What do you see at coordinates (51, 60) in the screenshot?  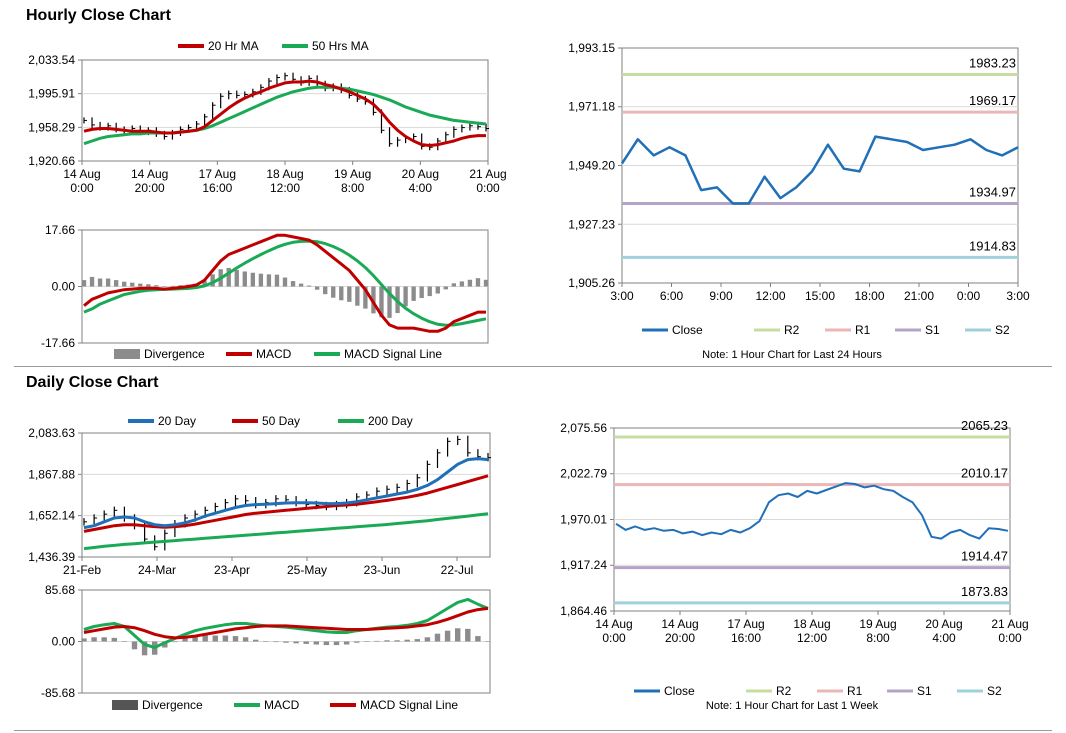 I see `hourly-price-y-tick-label: 2,033.54` at bounding box center [51, 60].